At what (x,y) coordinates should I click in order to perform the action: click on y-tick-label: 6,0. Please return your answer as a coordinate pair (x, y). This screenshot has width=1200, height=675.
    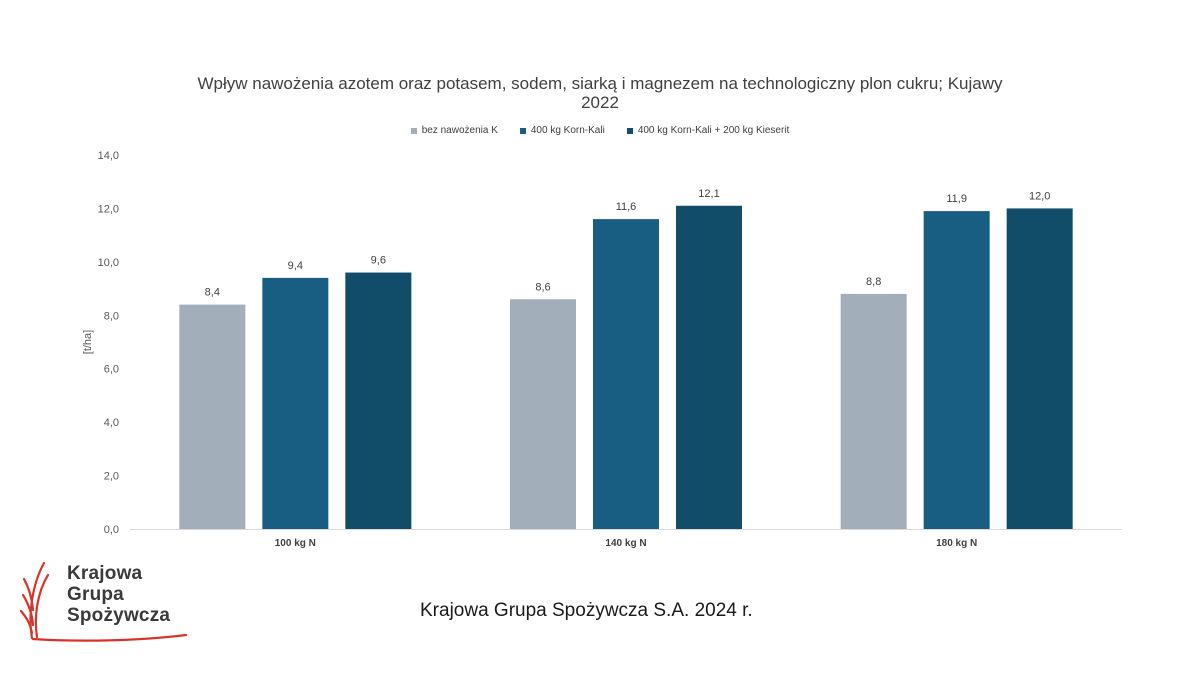
    Looking at the image, I should click on (111, 370).